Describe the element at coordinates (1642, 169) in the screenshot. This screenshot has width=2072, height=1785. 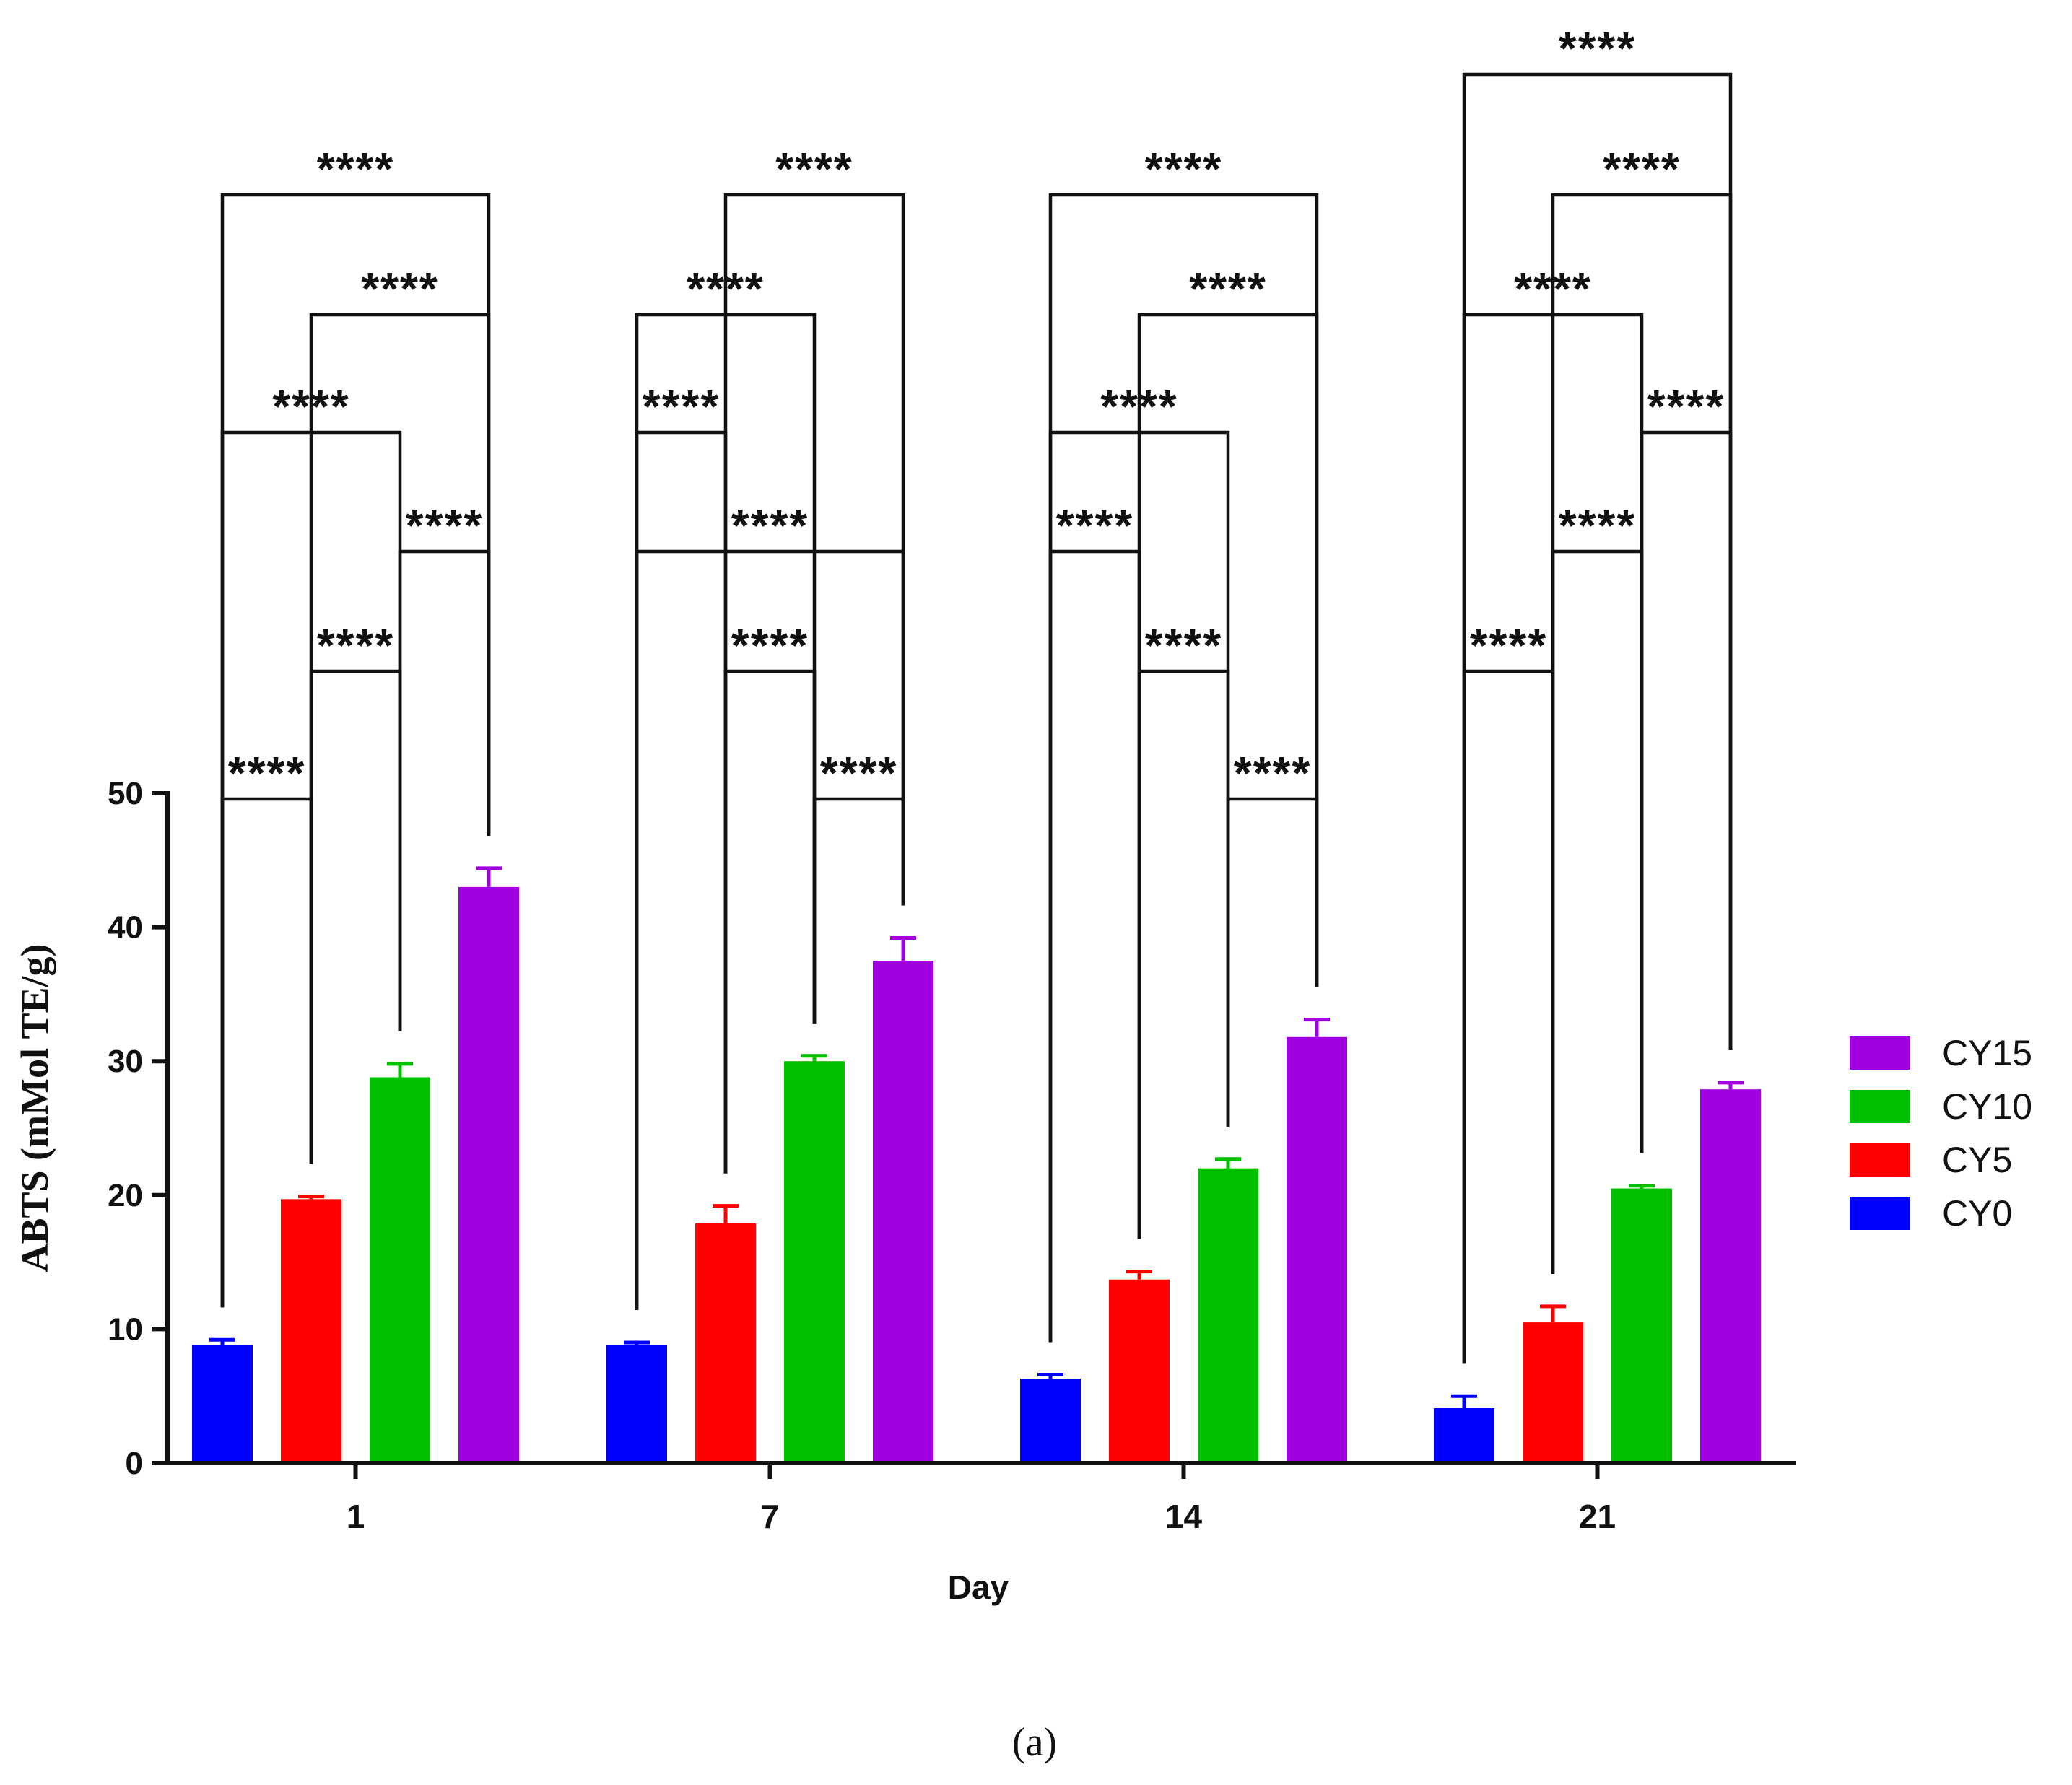
I see `bracket-day-21-cy5-cy15-label: ****` at that location.